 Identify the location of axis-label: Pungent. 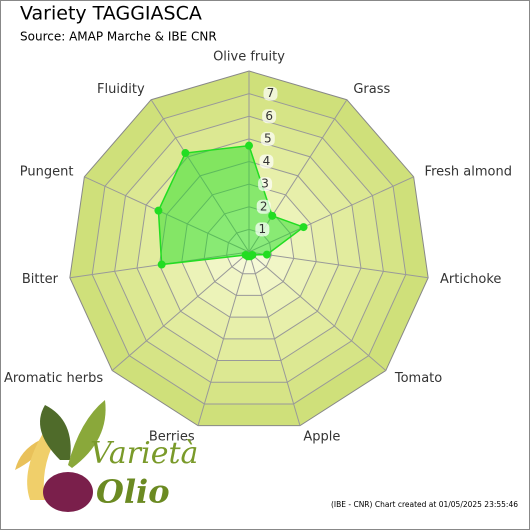
(47, 171).